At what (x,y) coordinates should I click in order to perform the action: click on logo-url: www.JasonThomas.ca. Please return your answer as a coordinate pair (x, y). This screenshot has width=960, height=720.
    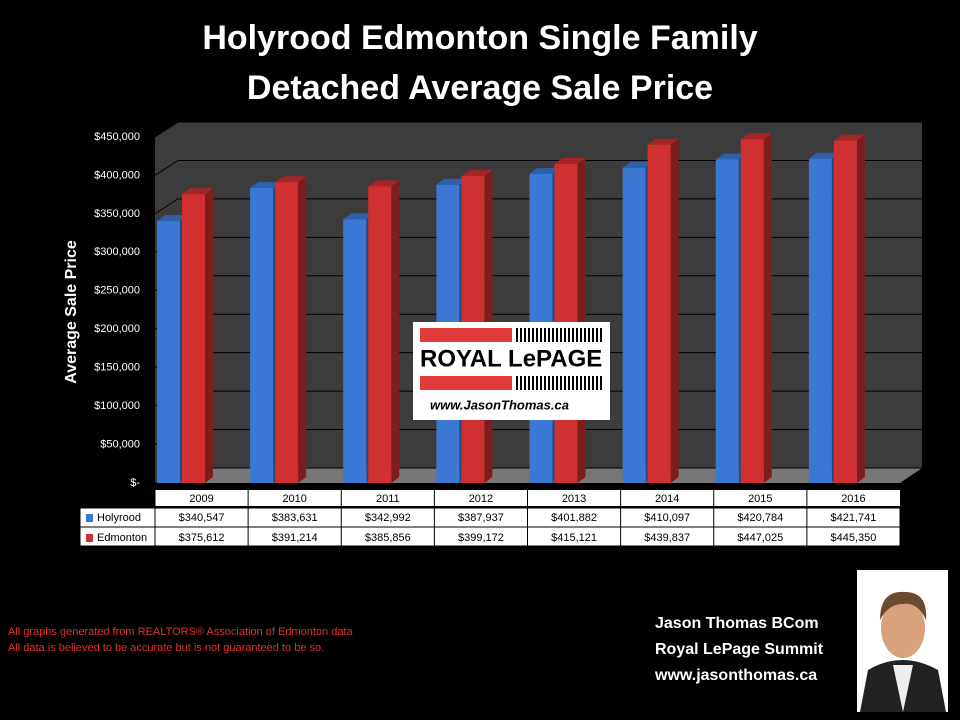
    Looking at the image, I should click on (499, 404).